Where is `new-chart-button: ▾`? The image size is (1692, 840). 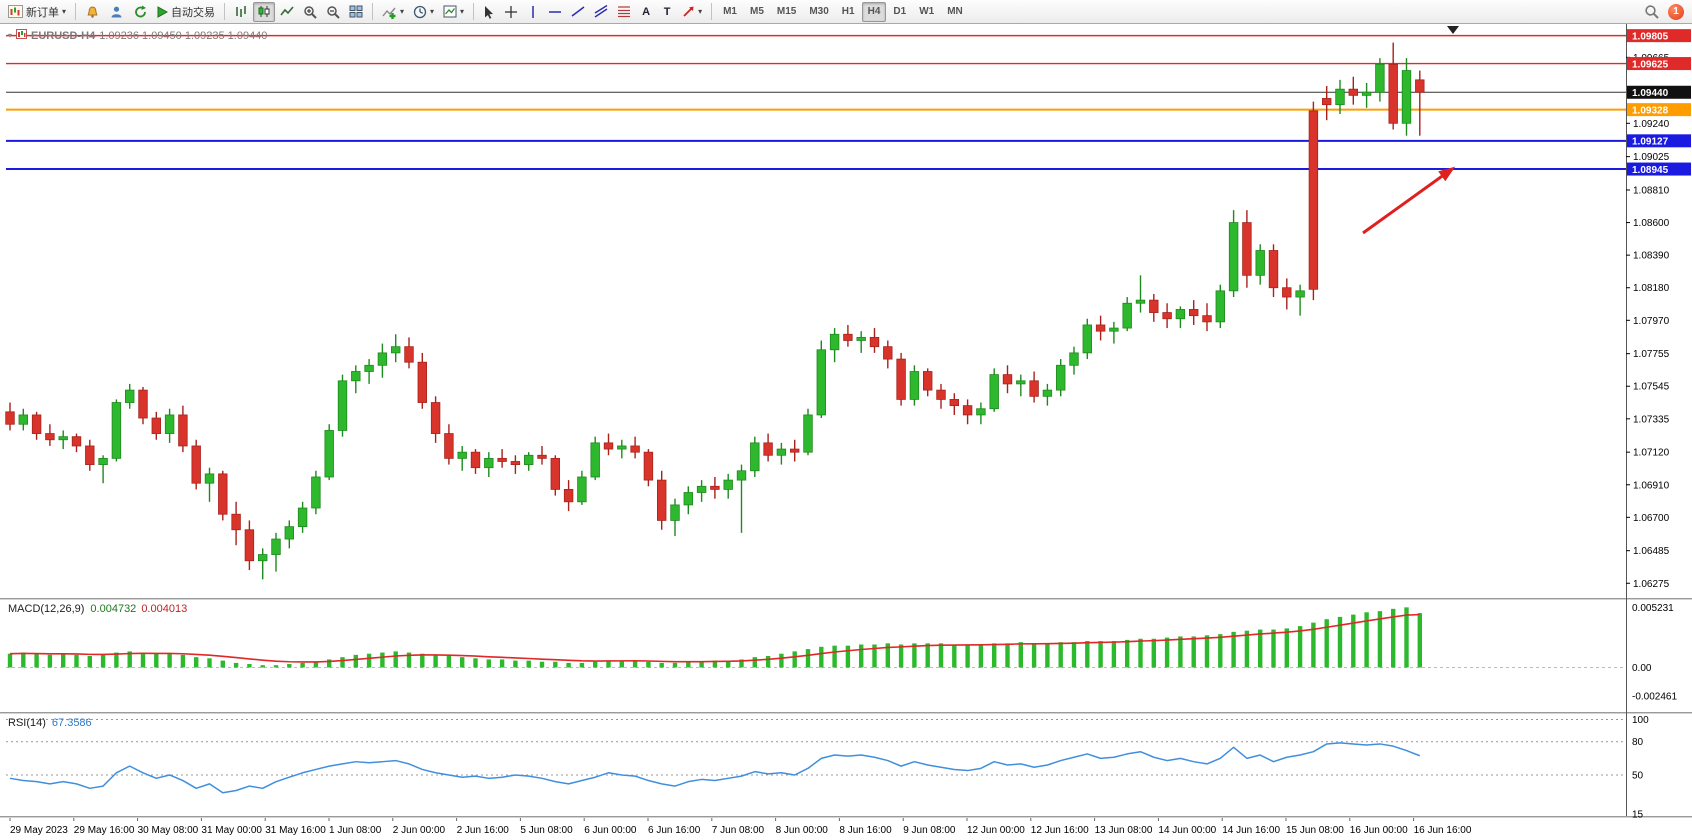
new-chart-button: ▾ is located at coordinates (393, 12).